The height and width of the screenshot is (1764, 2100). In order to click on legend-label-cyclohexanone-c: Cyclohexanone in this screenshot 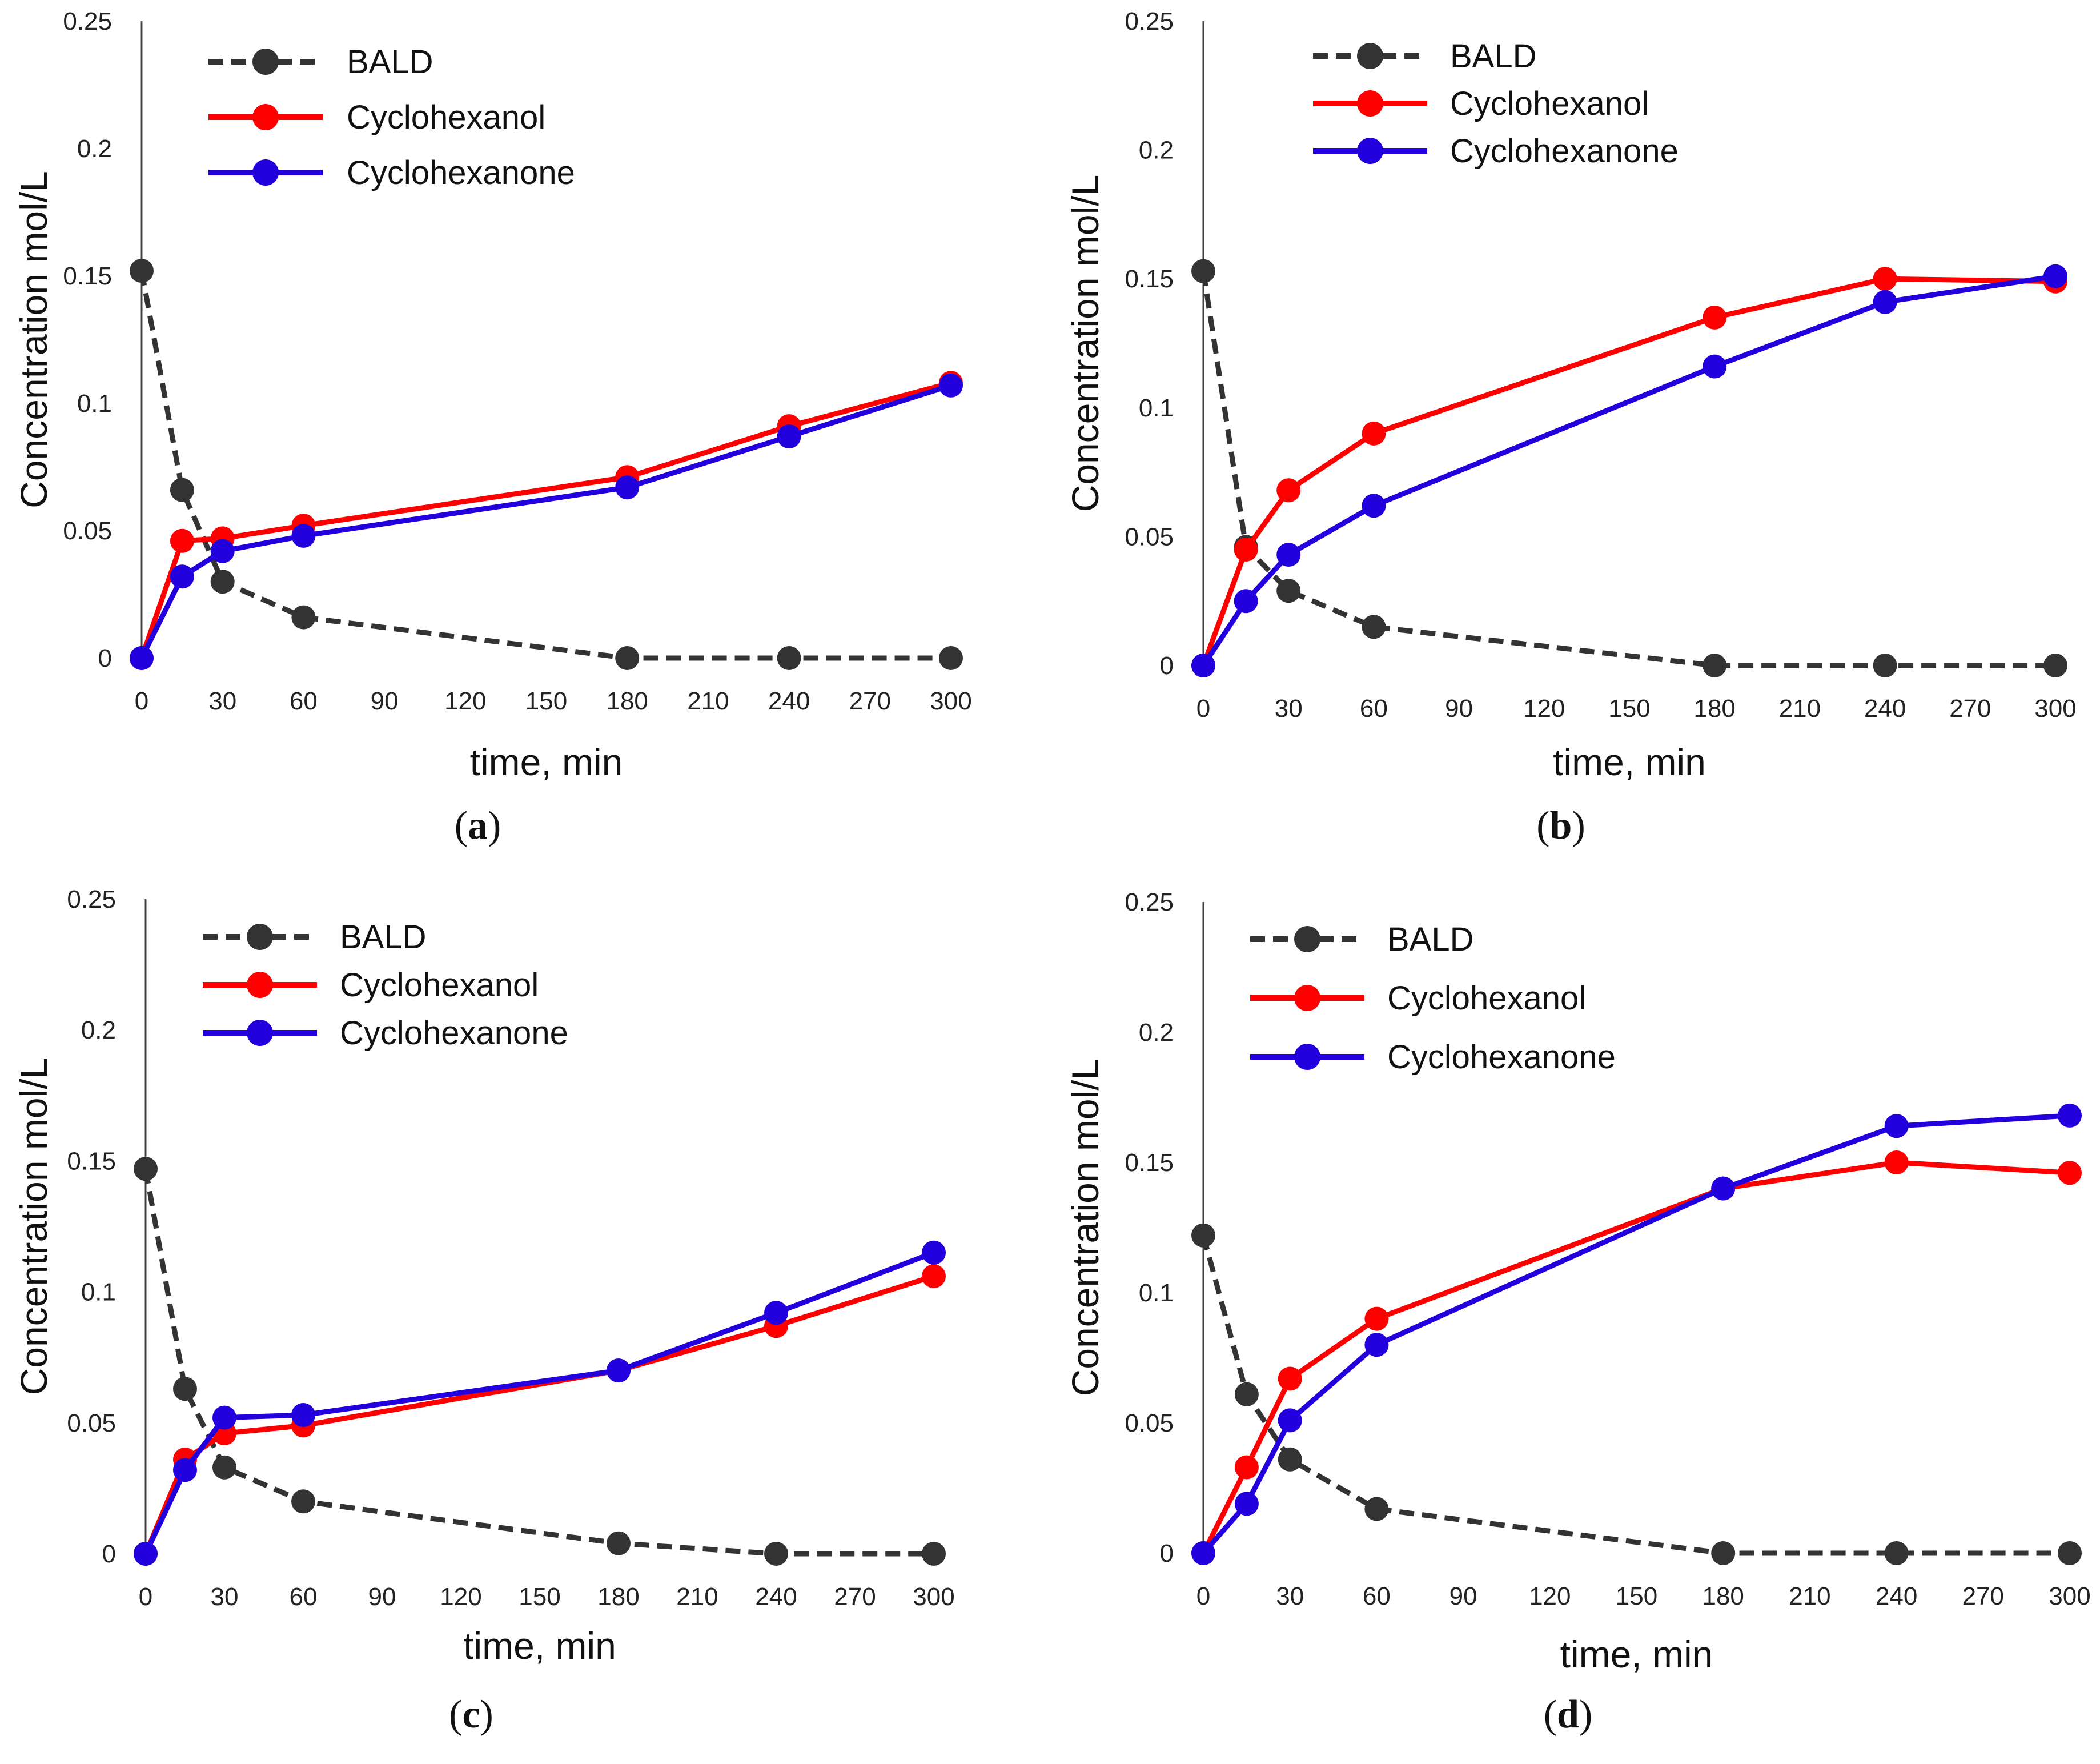, I will do `click(454, 1034)`.